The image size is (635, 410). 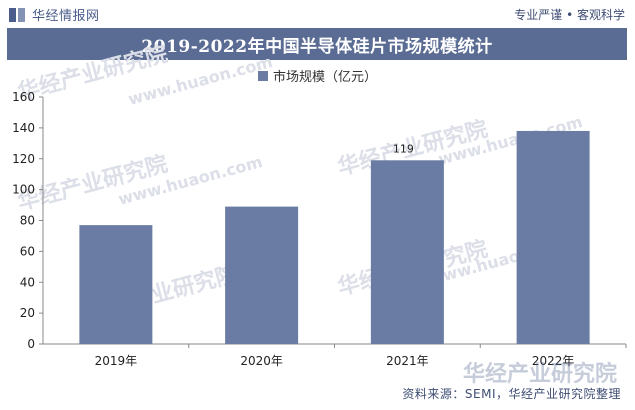 What do you see at coordinates (511, 394) in the screenshot?
I see `source-note: 资料来源：SEMI，华经产业研究院整理` at bounding box center [511, 394].